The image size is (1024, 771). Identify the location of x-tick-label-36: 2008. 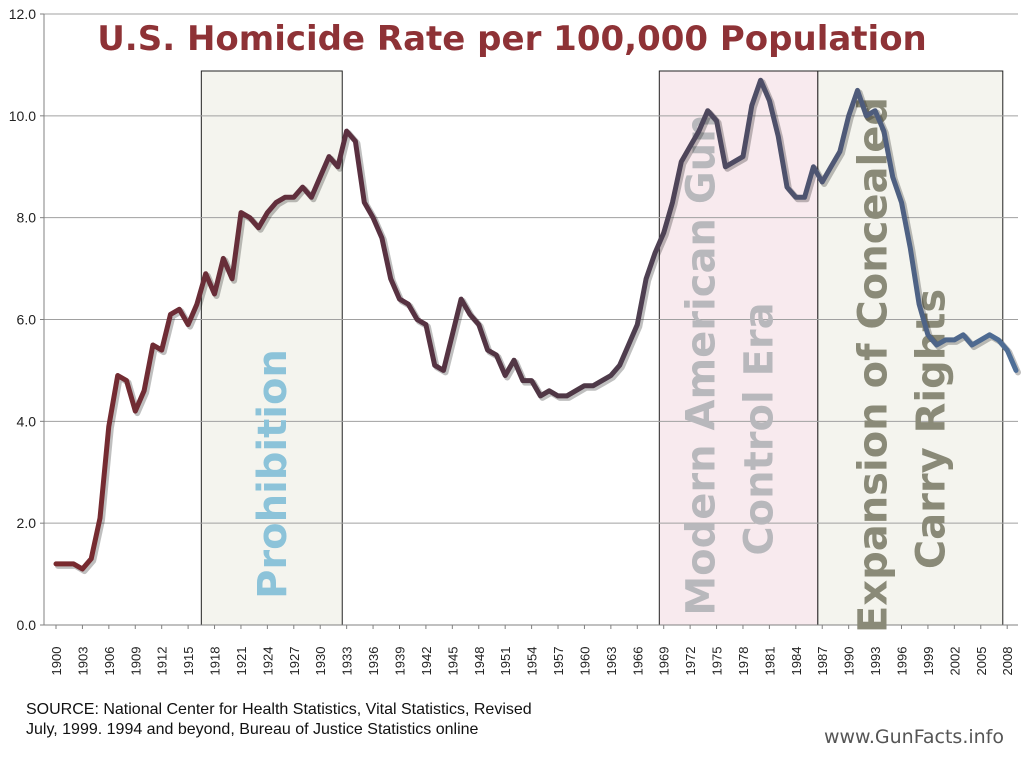
(1007, 661).